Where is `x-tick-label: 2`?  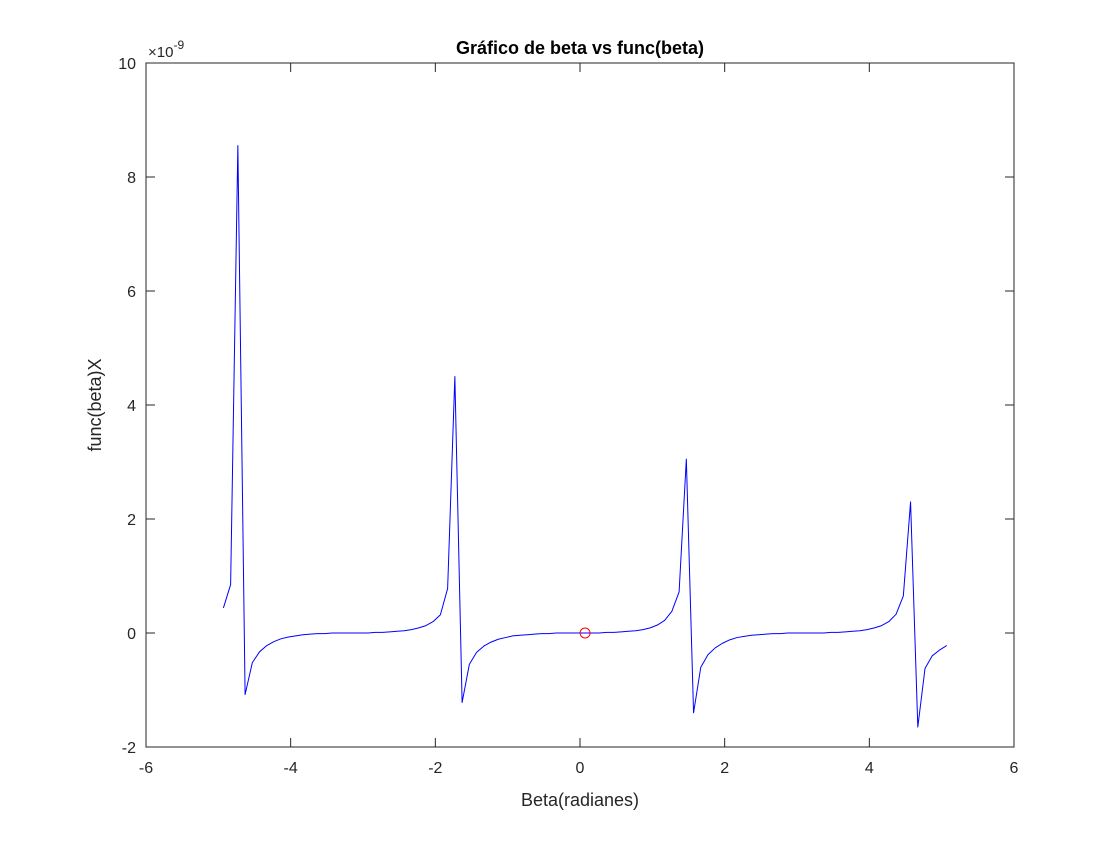
x-tick-label: 2 is located at coordinates (724, 768).